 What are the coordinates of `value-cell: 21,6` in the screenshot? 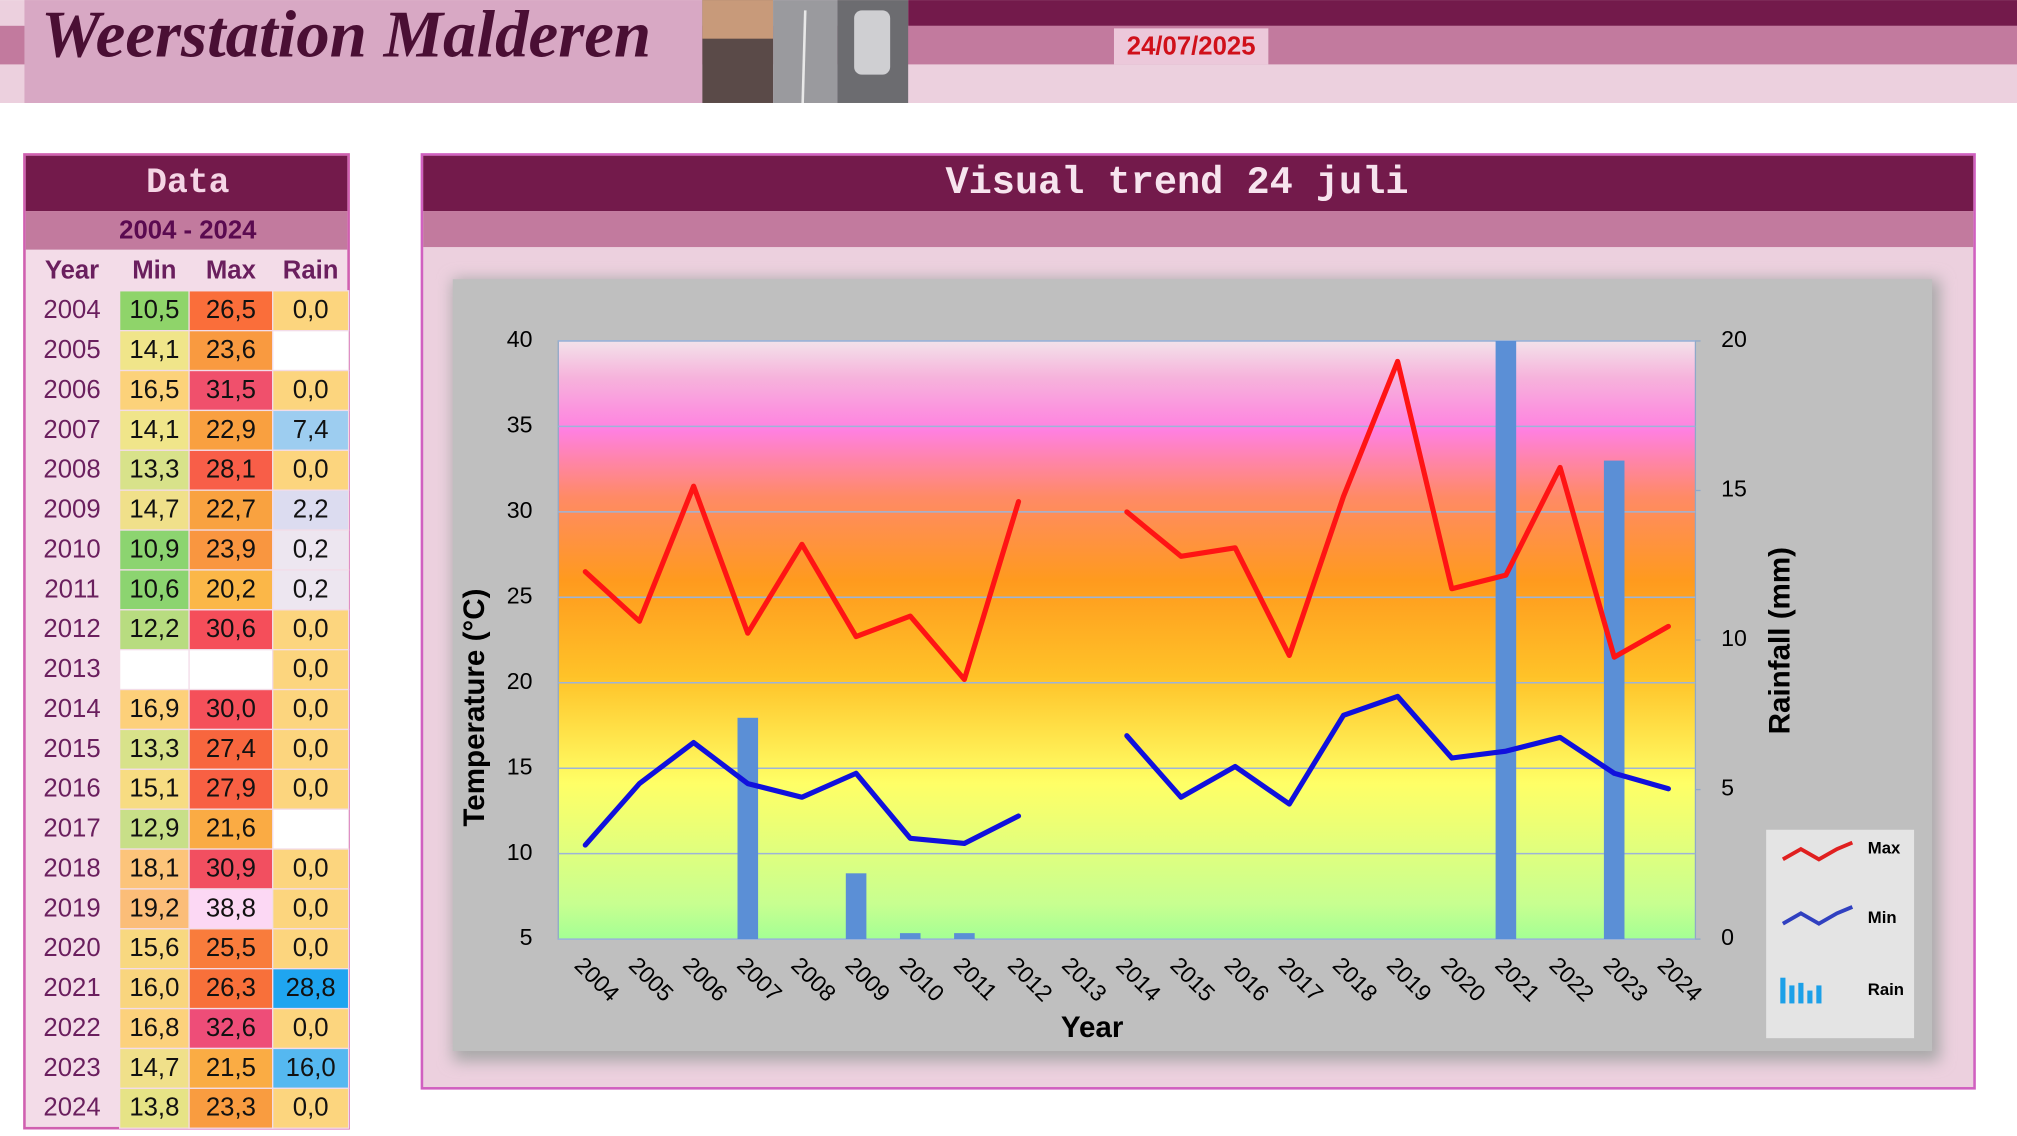 It's located at (231, 829).